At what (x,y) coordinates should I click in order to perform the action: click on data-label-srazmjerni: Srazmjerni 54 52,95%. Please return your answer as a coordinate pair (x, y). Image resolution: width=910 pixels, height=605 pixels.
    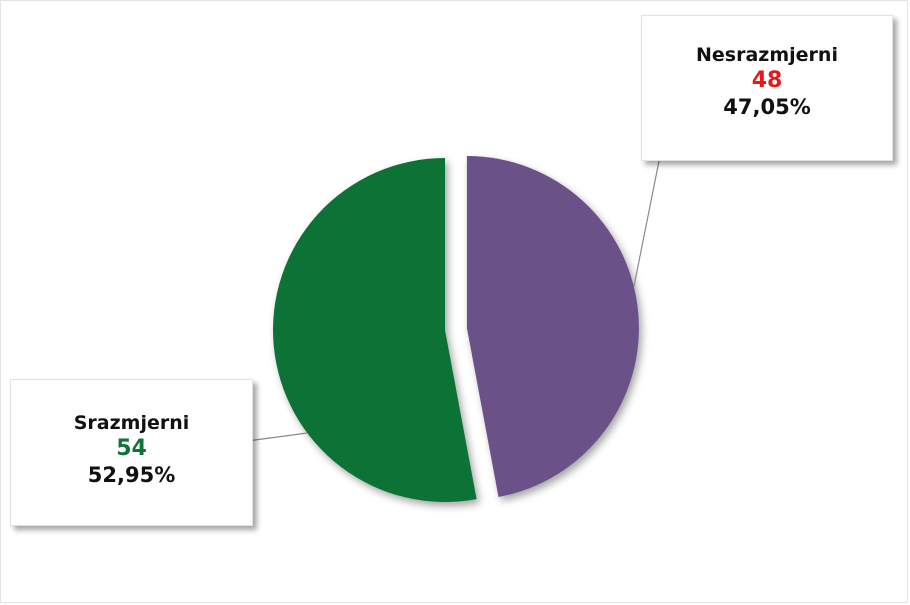
    Looking at the image, I should click on (131, 452).